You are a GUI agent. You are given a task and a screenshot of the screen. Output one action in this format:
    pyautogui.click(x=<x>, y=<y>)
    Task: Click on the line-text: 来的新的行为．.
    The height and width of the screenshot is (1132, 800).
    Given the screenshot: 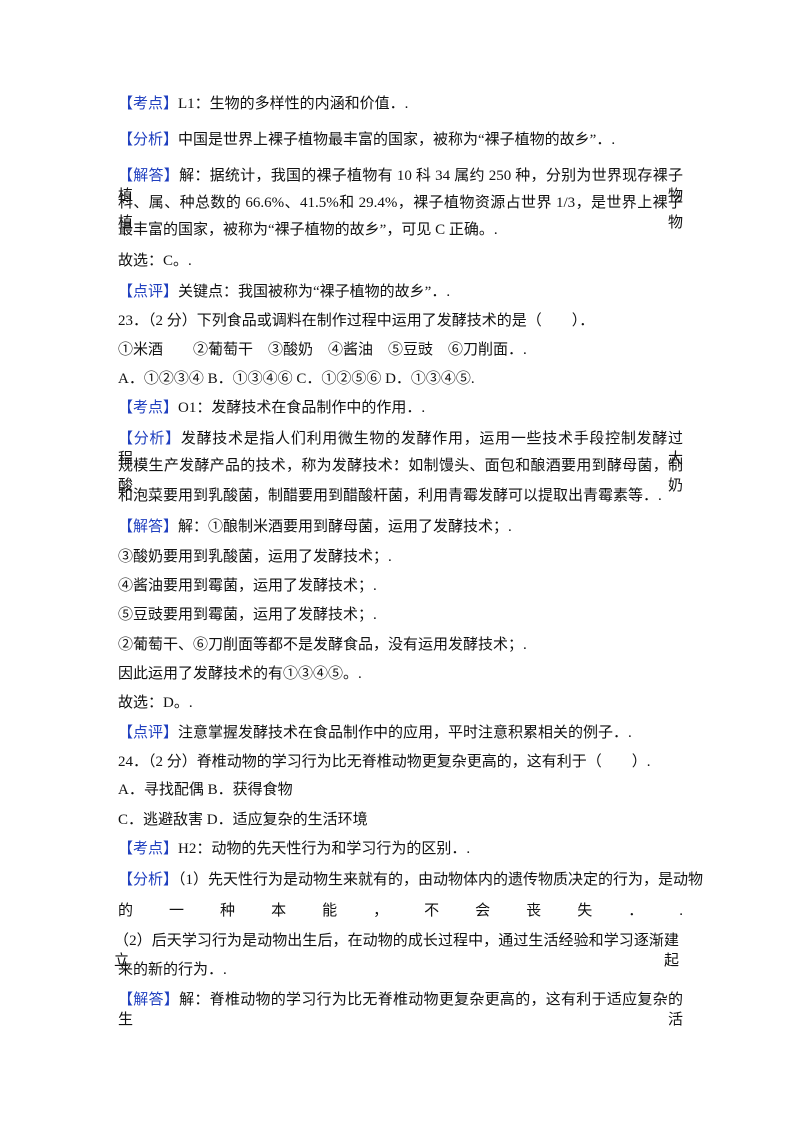 What is the action you would take?
    pyautogui.click(x=172, y=970)
    